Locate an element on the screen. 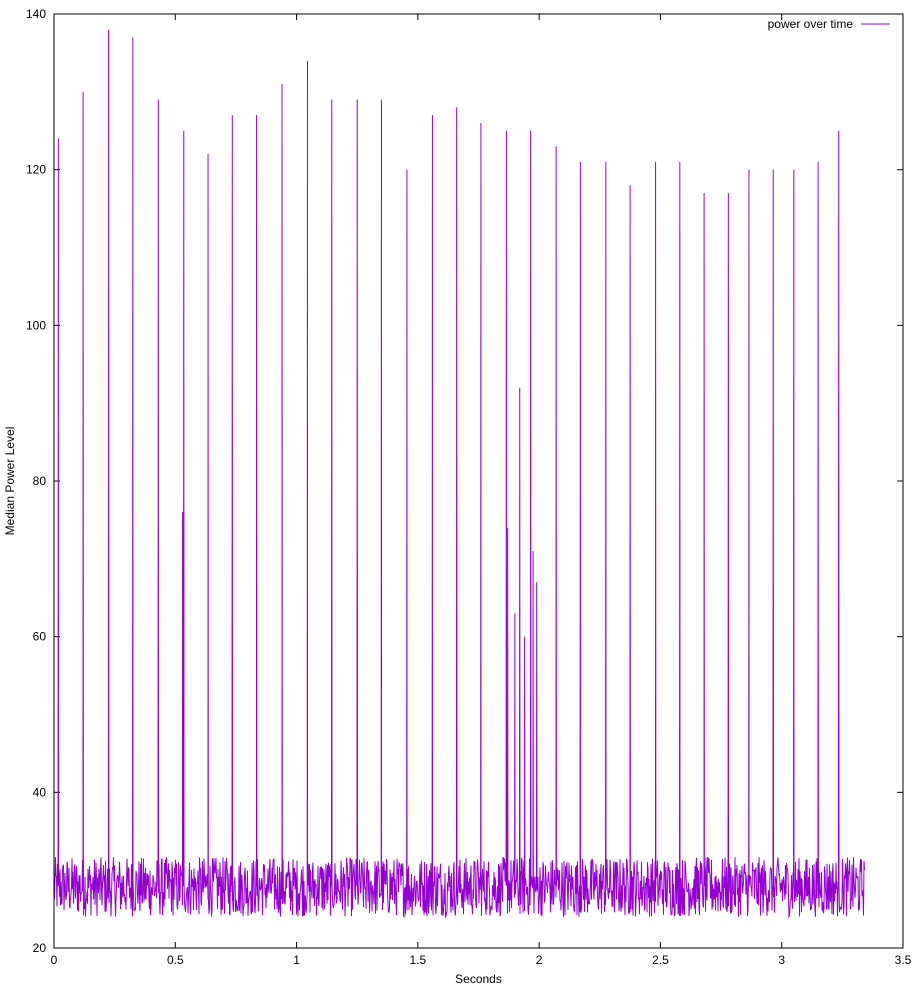  x-tick-label: 0.5 is located at coordinates (175, 960).